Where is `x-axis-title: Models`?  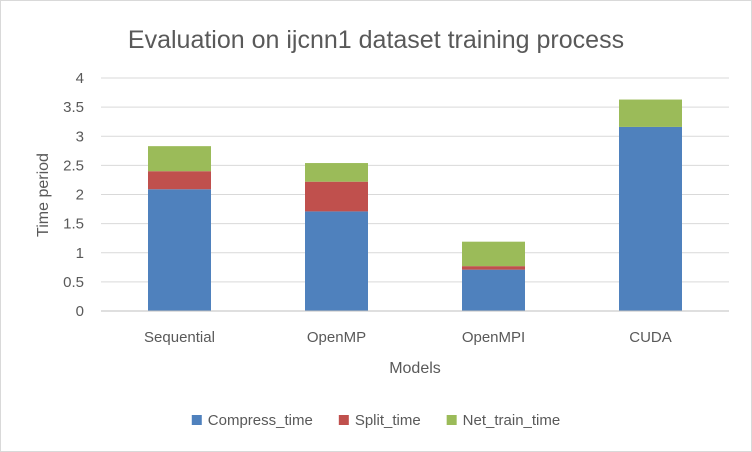 x-axis-title: Models is located at coordinates (415, 368).